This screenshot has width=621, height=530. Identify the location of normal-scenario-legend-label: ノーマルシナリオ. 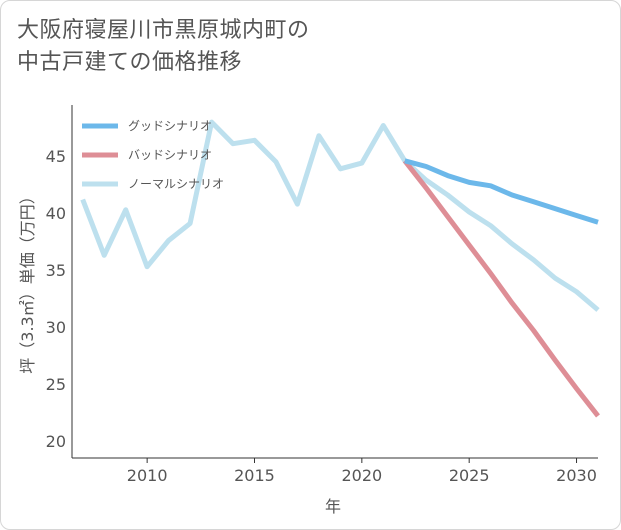
(176, 184).